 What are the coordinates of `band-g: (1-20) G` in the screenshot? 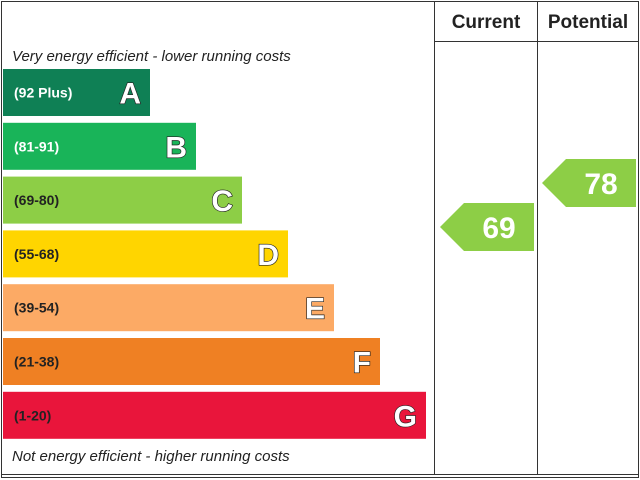 It's located at (214, 415).